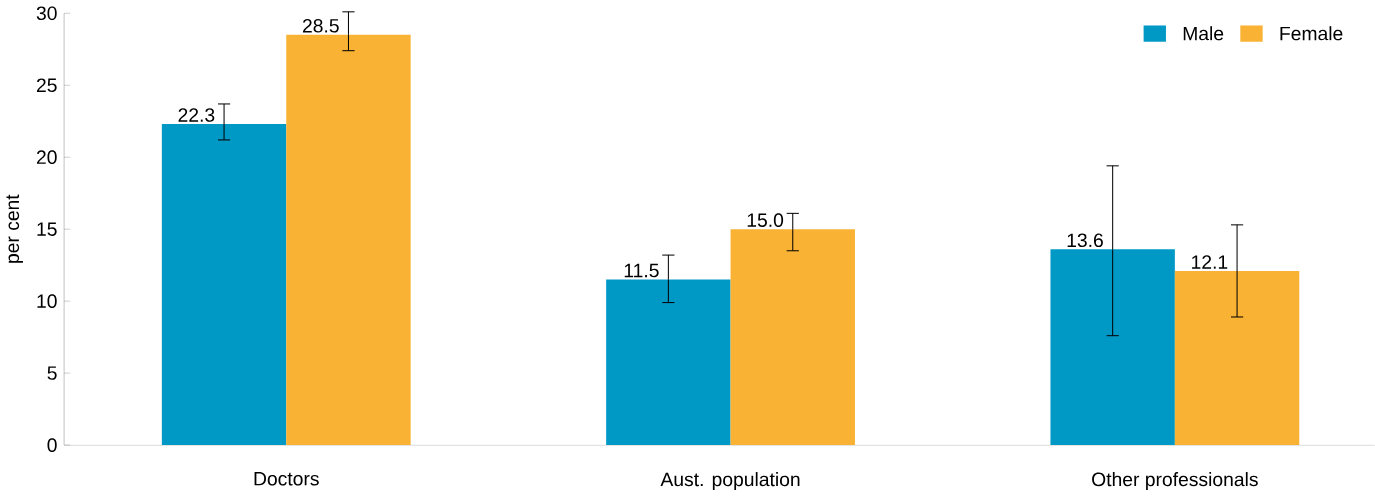  Describe the element at coordinates (47, 301) in the screenshot. I see `y-tick-label: 10` at that location.